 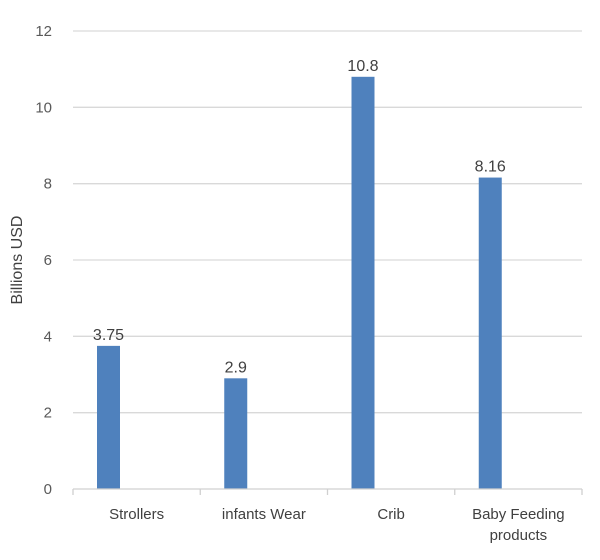 What do you see at coordinates (48, 336) in the screenshot?
I see `y-tick-label: 4` at bounding box center [48, 336].